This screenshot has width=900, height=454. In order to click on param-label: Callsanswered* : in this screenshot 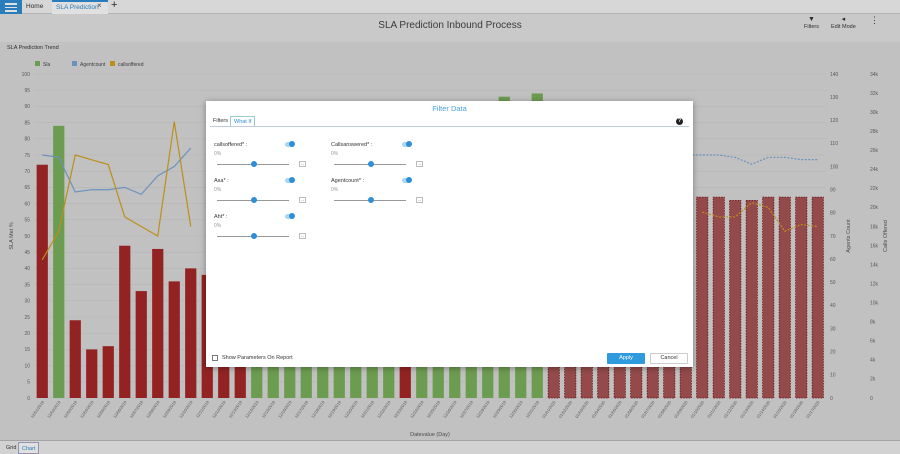, I will do `click(352, 145)`.